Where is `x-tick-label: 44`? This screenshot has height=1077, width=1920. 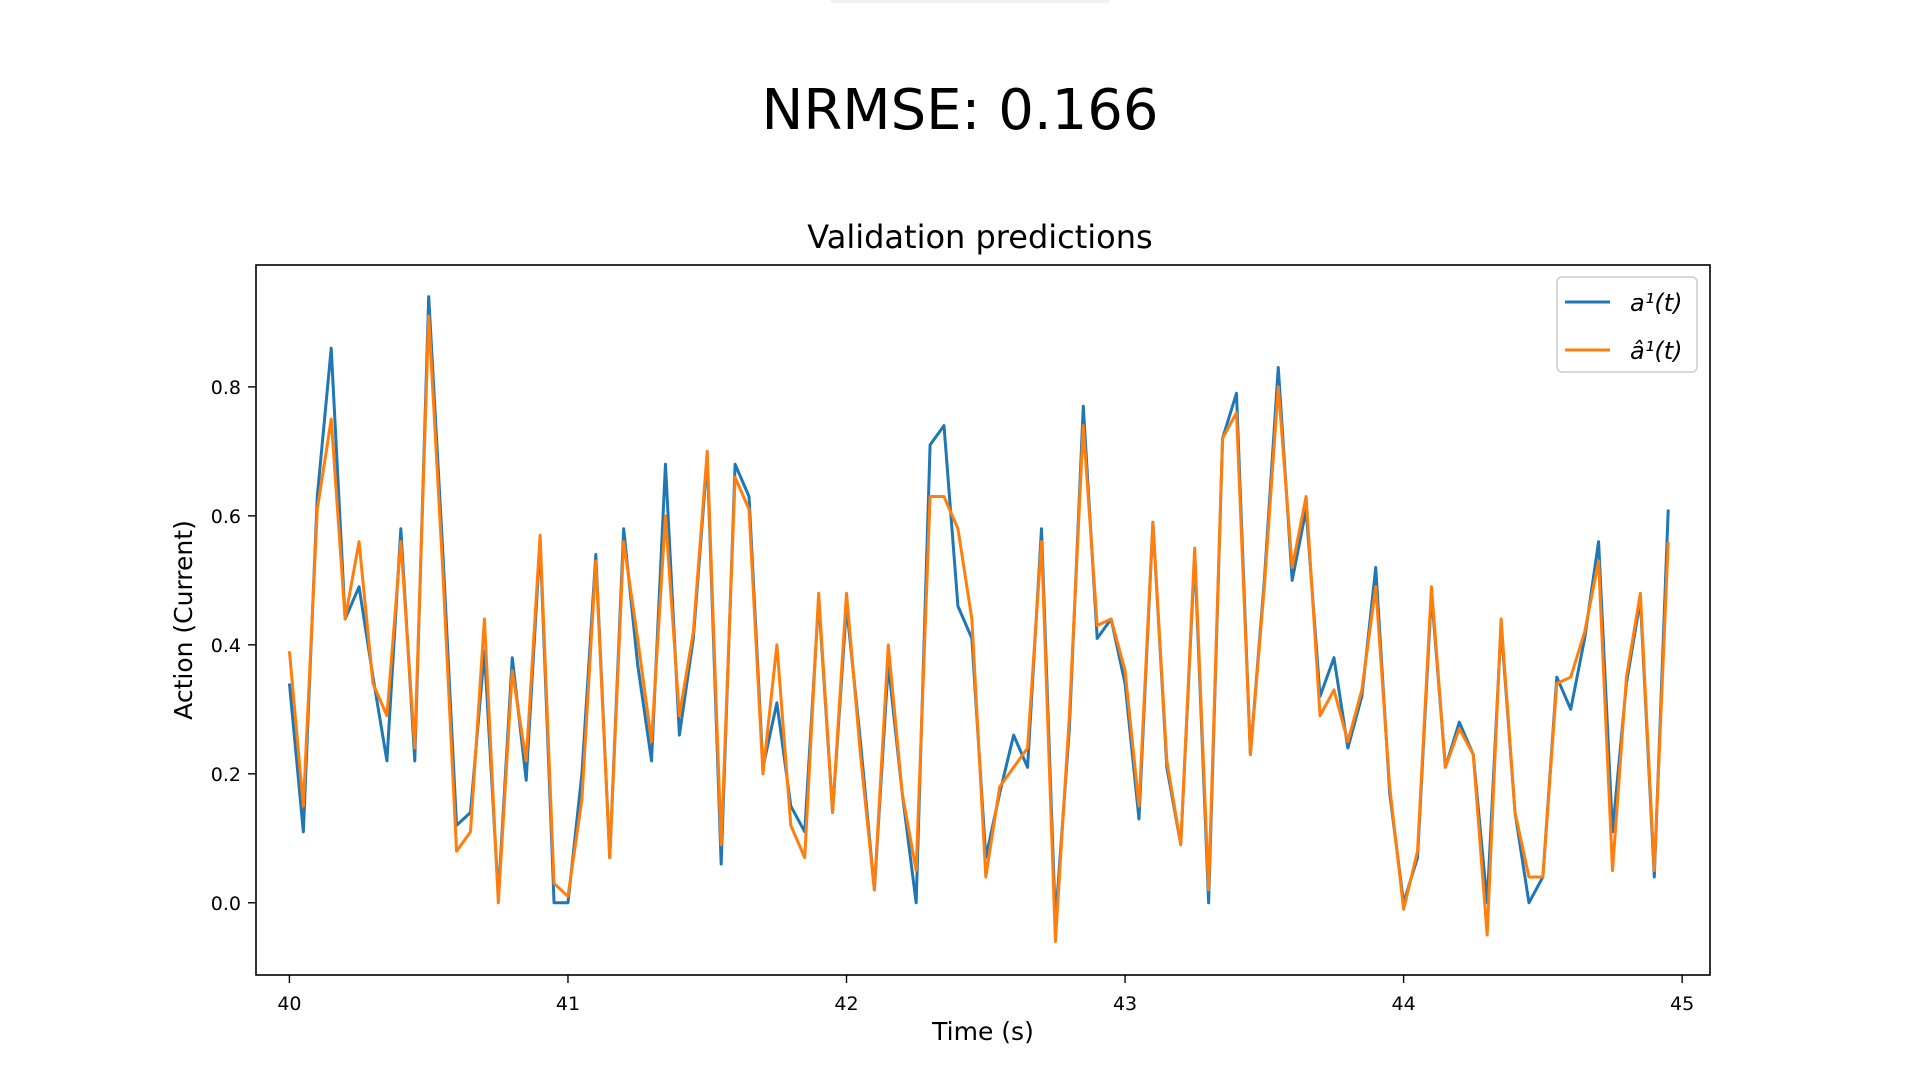 x-tick-label: 44 is located at coordinates (1404, 1004).